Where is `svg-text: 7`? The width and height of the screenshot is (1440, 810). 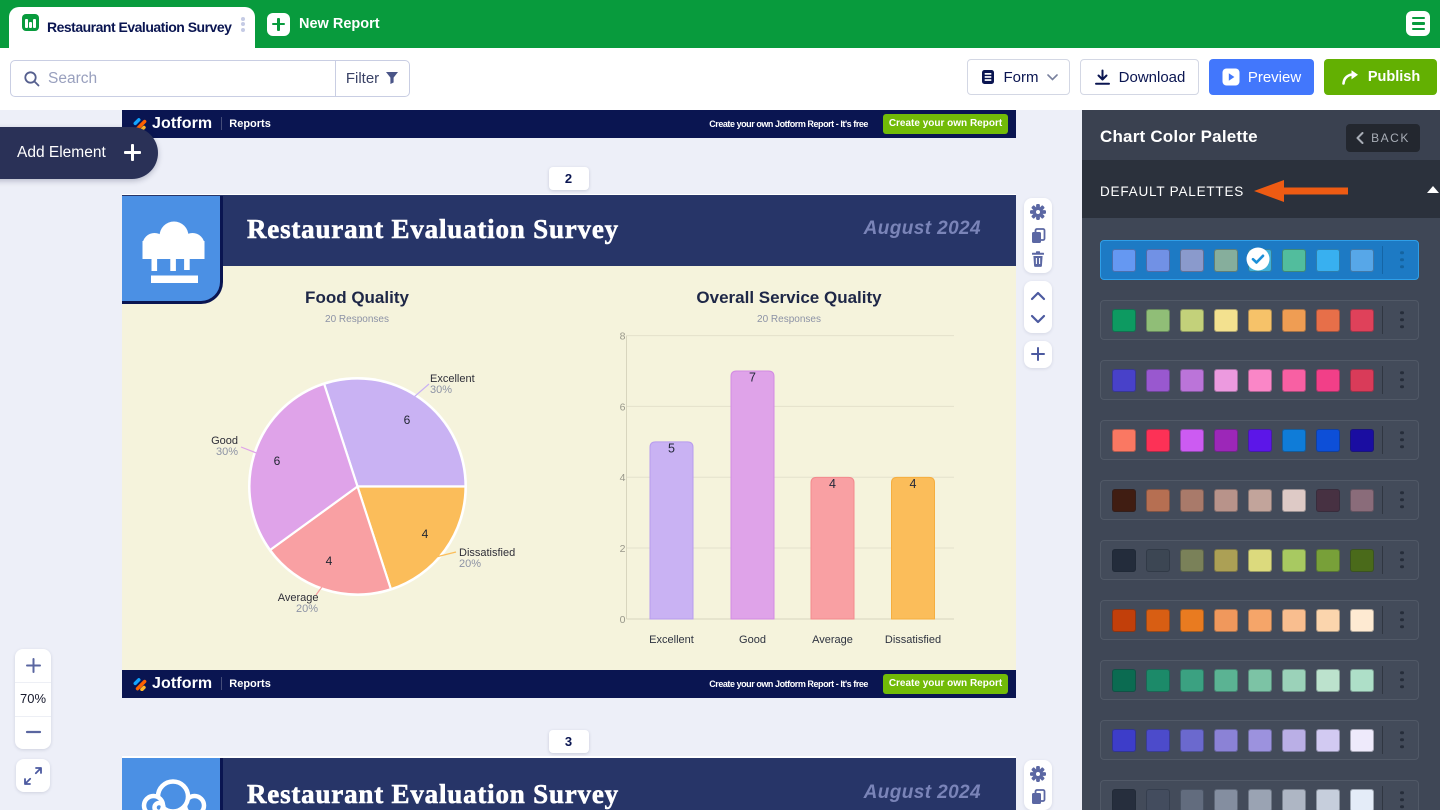
svg-text: 7 is located at coordinates (752, 378).